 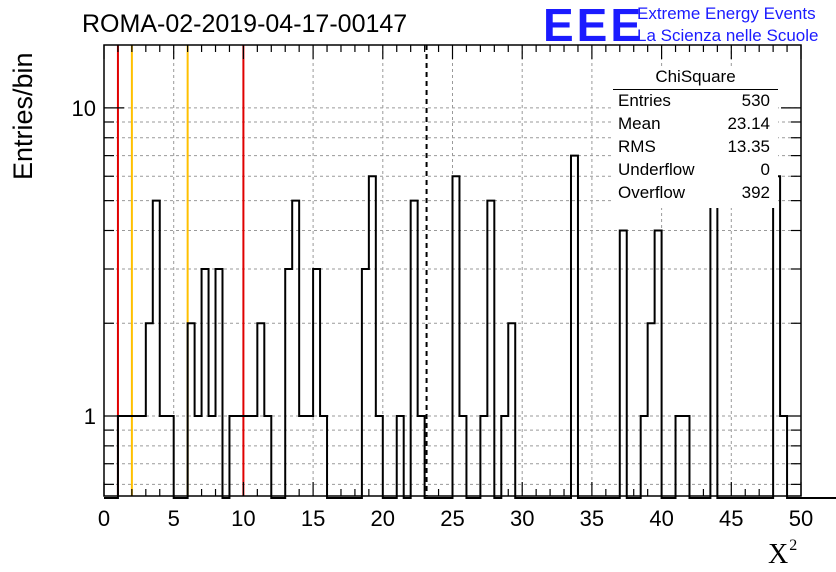 I want to click on logo-line1: Extreme Energy Events, so click(x=726, y=13).